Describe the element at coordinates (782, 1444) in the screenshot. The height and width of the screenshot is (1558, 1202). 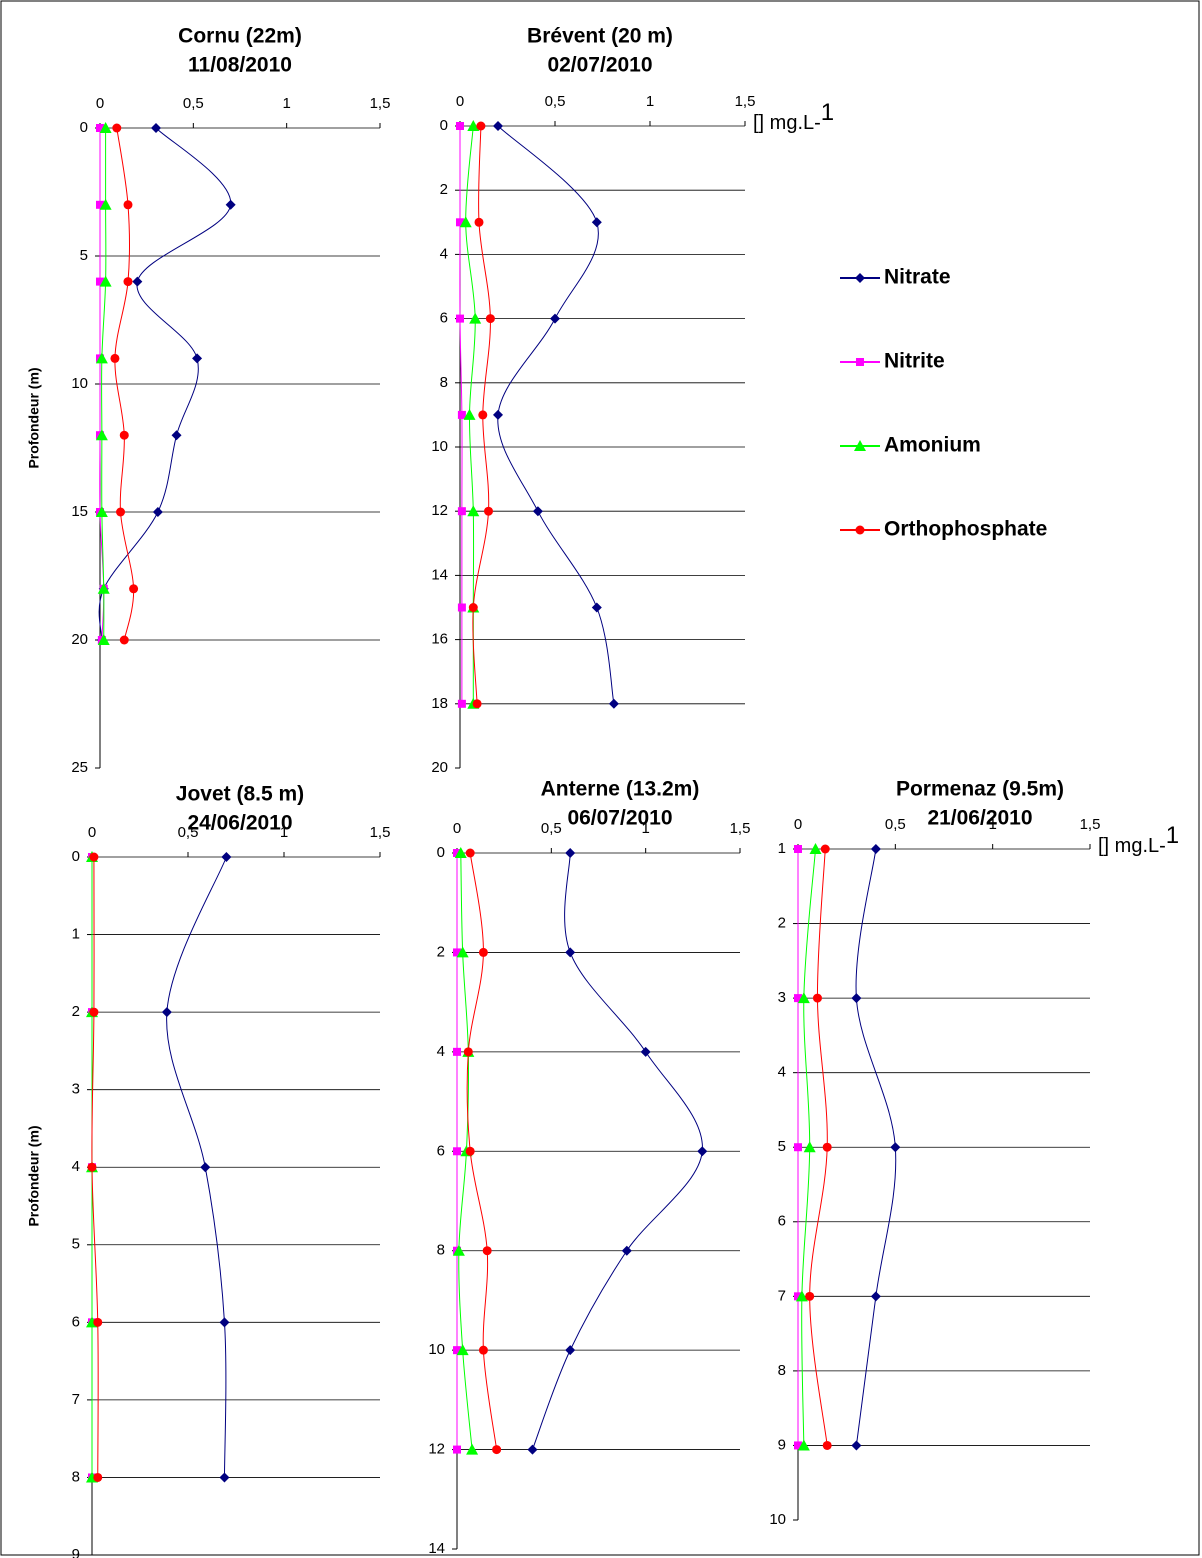
I see `y-tick-label: 9` at that location.